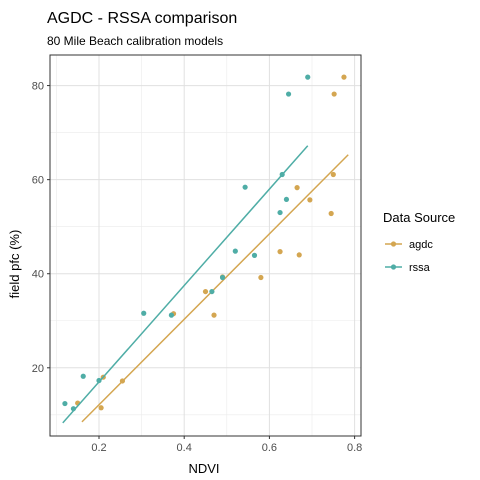 The width and height of the screenshot is (480, 480). What do you see at coordinates (14, 264) in the screenshot?
I see `y-axis-label: field pfc (%)` at bounding box center [14, 264].